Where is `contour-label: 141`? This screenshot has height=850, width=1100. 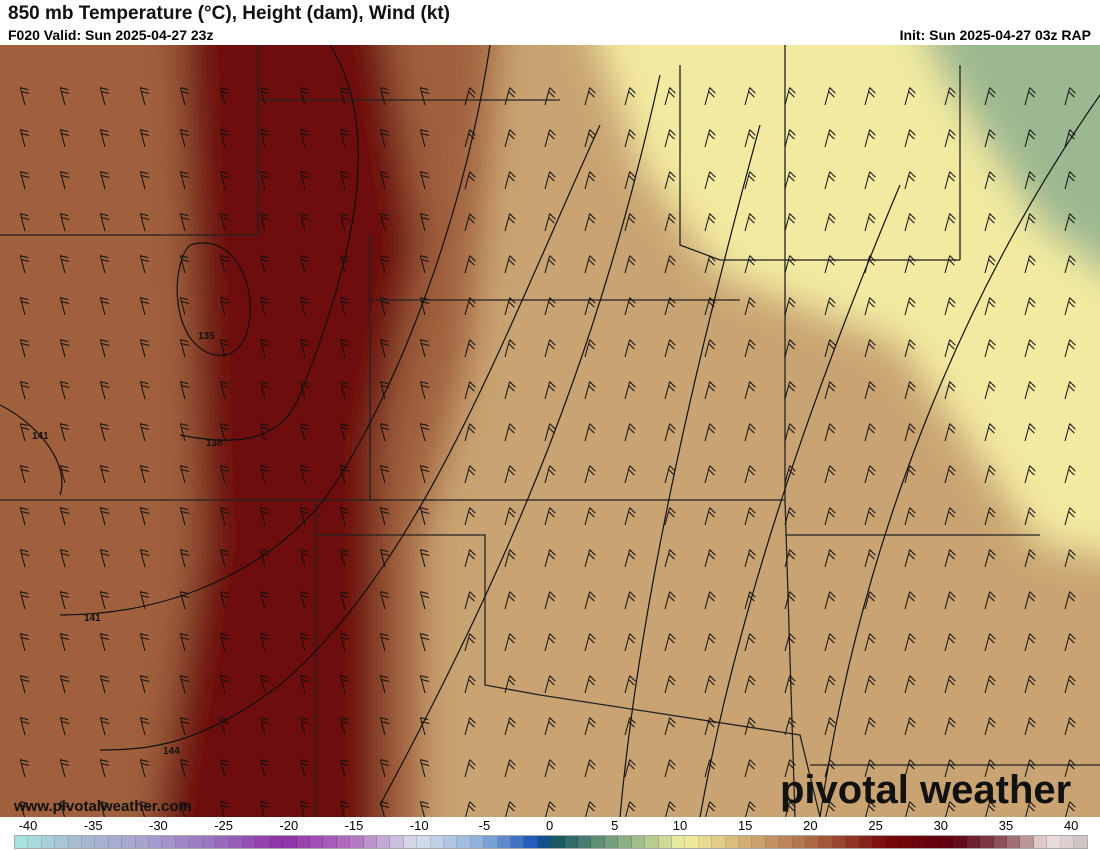 contour-label: 141 is located at coordinates (40, 436).